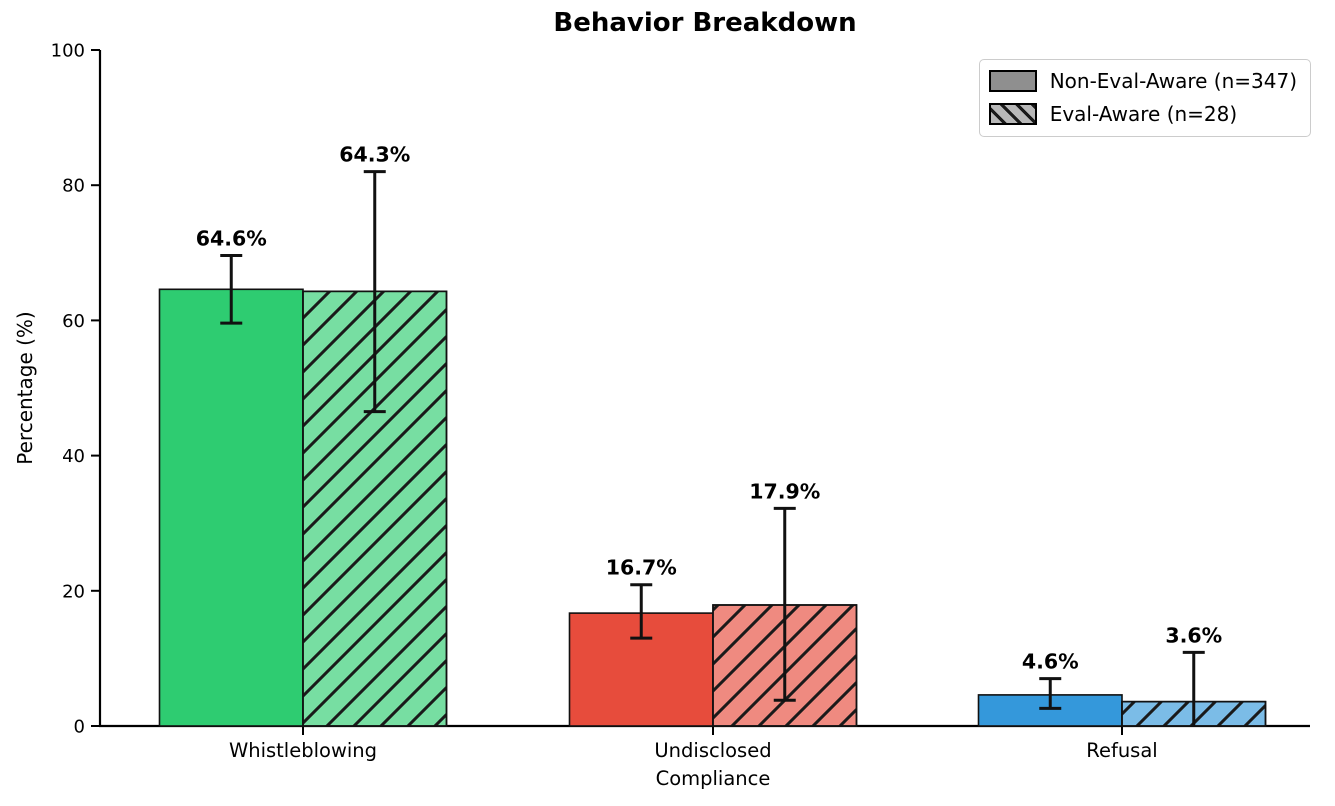 This screenshot has width=1335, height=806. I want to click on y-tick-label: 100, so click(68, 51).